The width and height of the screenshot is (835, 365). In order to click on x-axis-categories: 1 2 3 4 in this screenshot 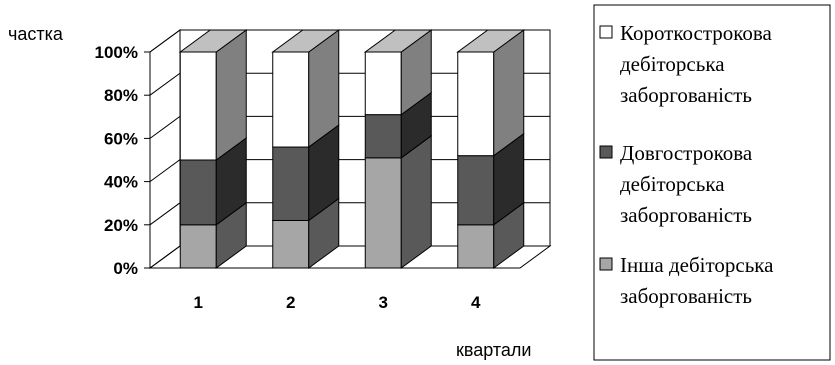, I will do `click(338, 302)`.